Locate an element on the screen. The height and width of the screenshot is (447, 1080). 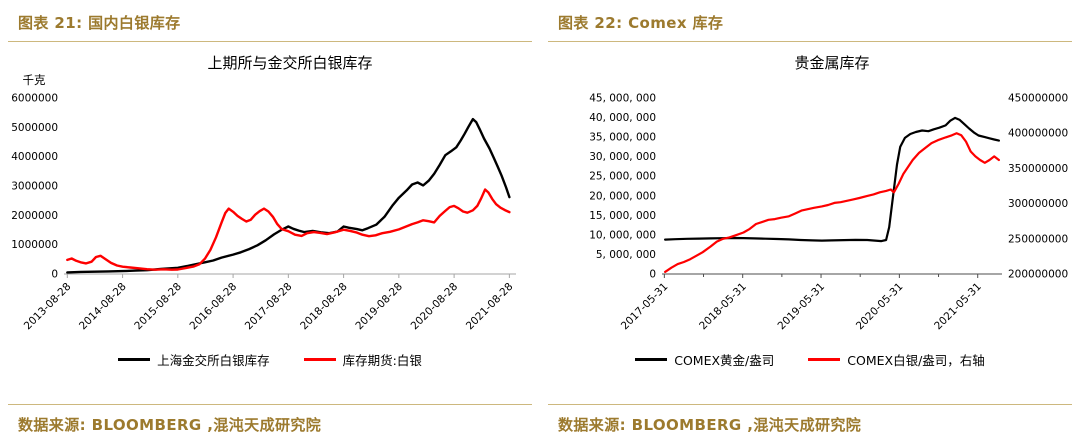
figure-22-legend: COMEX黄金/盎司 COMEX白银/盎司，右轴 is located at coordinates (810, 359).